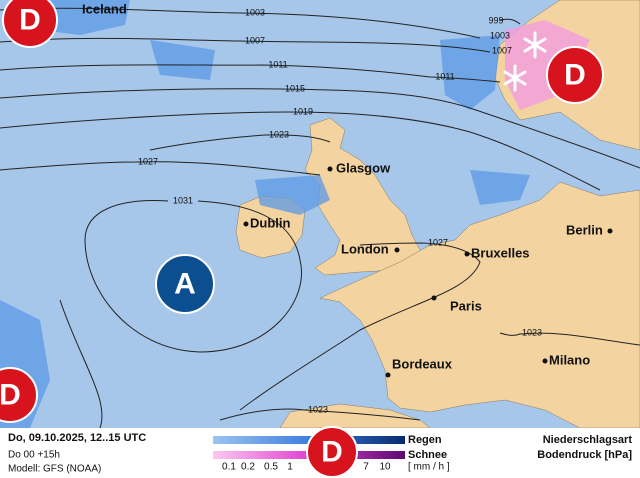 This screenshot has width=640, height=478. What do you see at coordinates (588, 440) in the screenshot?
I see `type-label: Niederschlagsart` at bounding box center [588, 440].